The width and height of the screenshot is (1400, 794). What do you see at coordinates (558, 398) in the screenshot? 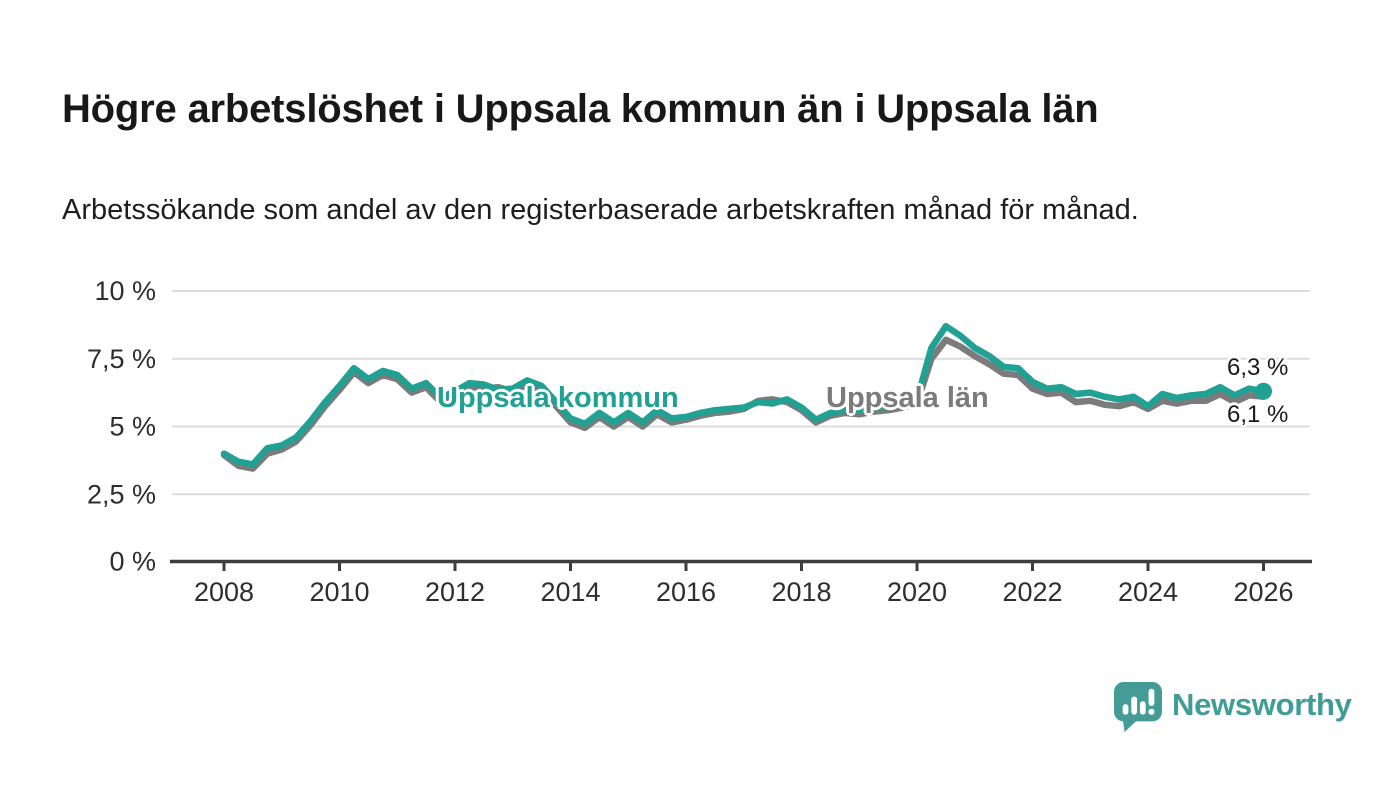
I see `series-label-kommun: Uppsala kommun` at bounding box center [558, 398].